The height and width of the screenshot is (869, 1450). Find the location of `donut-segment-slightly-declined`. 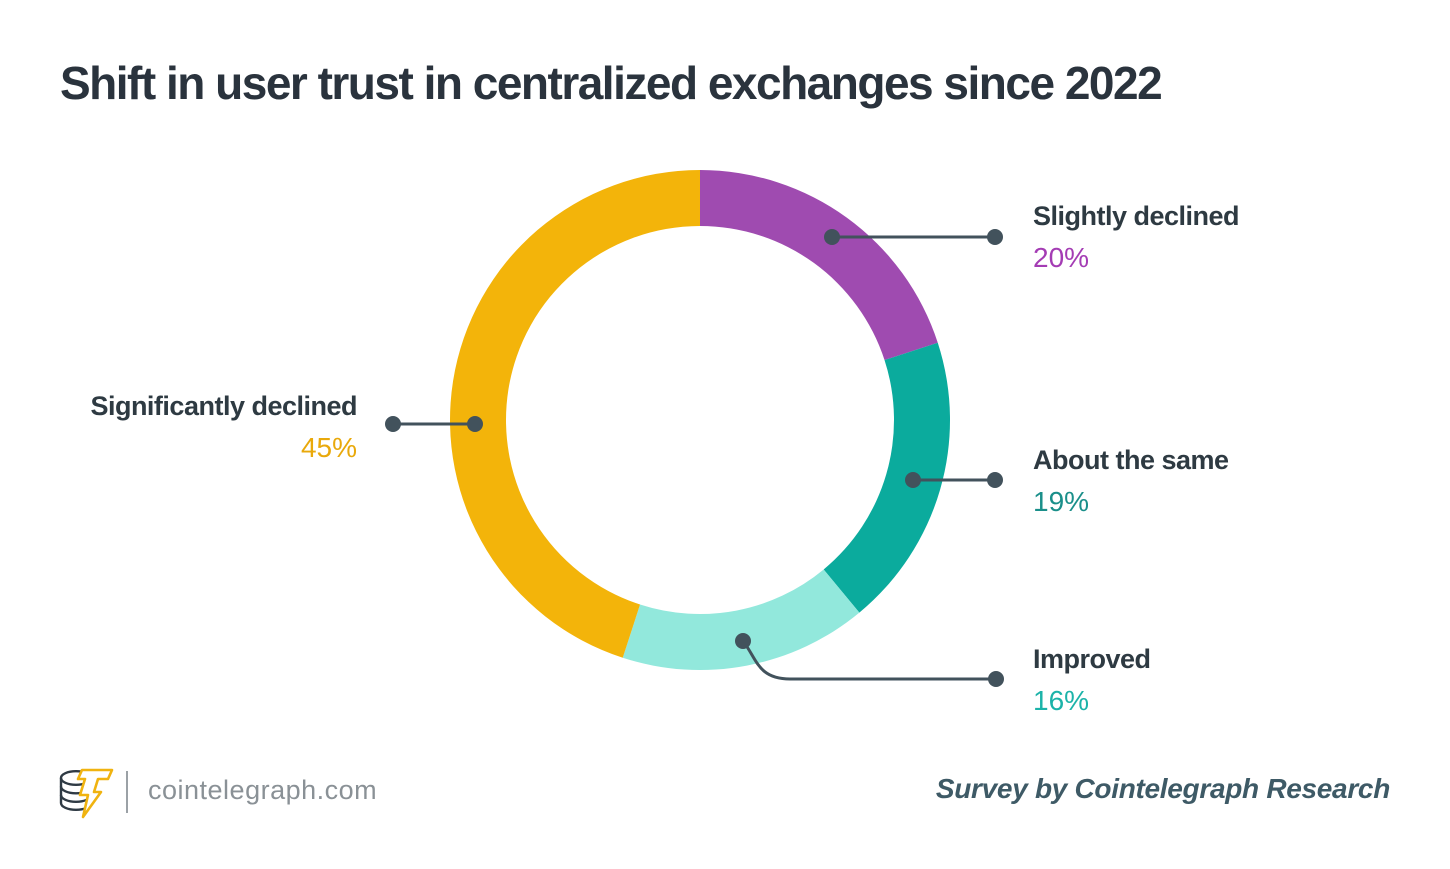

donut-segment-slightly-declined is located at coordinates (819, 265).